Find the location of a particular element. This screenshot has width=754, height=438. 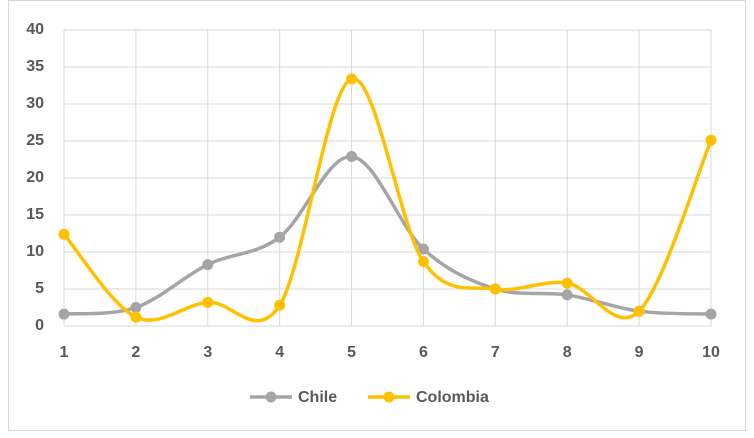

x-tick-label: 9 is located at coordinates (639, 352).